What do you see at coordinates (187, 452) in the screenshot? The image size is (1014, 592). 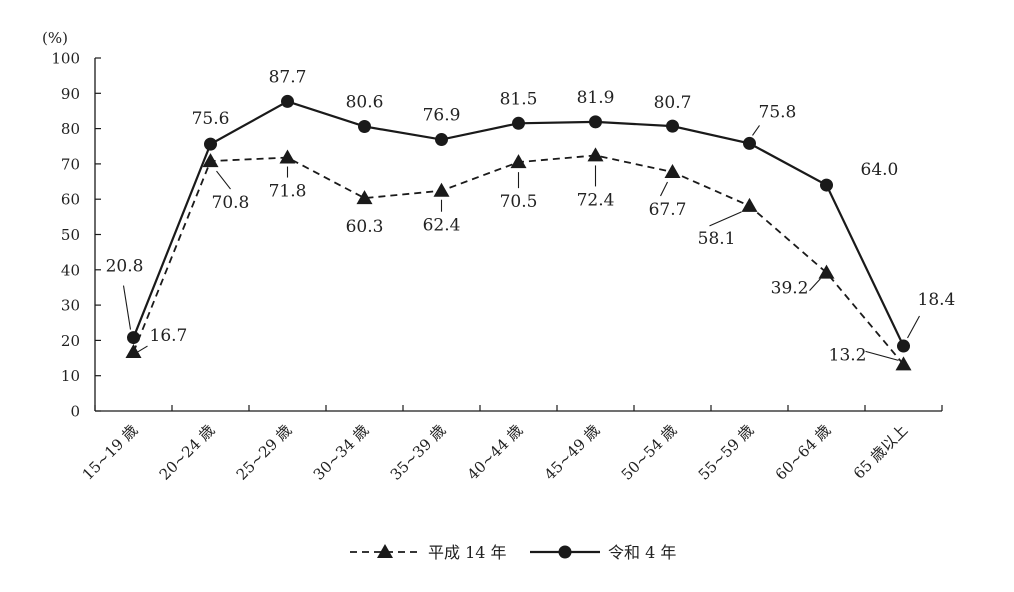 I see `x-tick-label: 20~24 歳` at bounding box center [187, 452].